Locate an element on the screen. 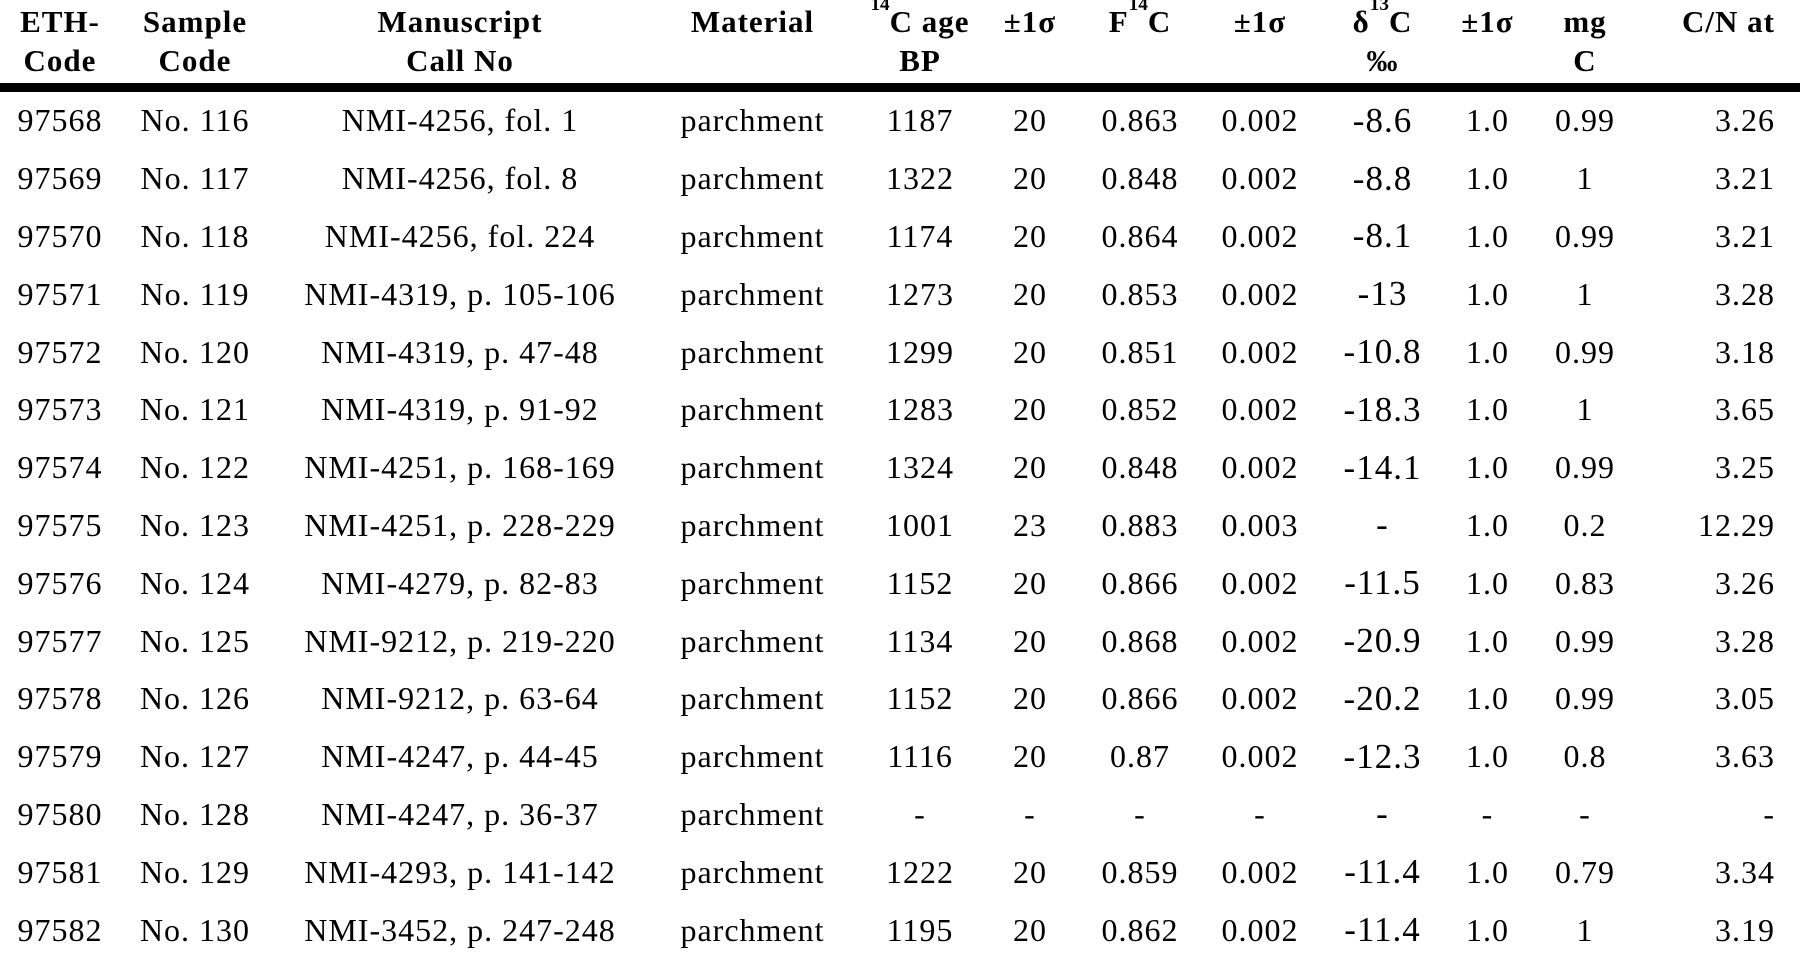 The height and width of the screenshot is (960, 1817). table-cell: 97574 is located at coordinates (60, 467).